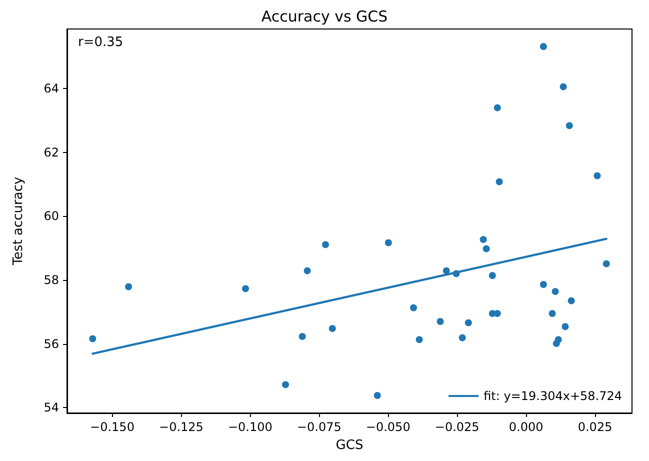 This screenshot has height=461, width=649. Describe the element at coordinates (51, 343) in the screenshot. I see `y-tick-label: 56` at that location.